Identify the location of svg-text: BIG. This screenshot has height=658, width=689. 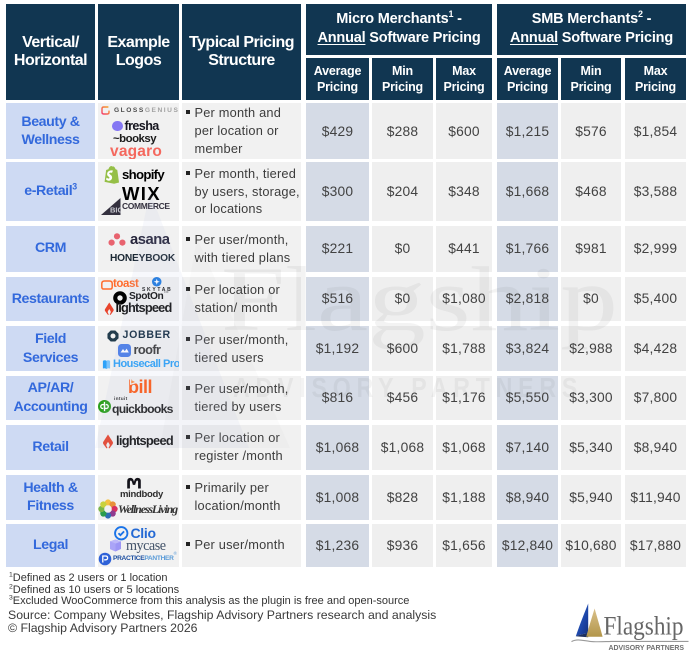
(115, 210).